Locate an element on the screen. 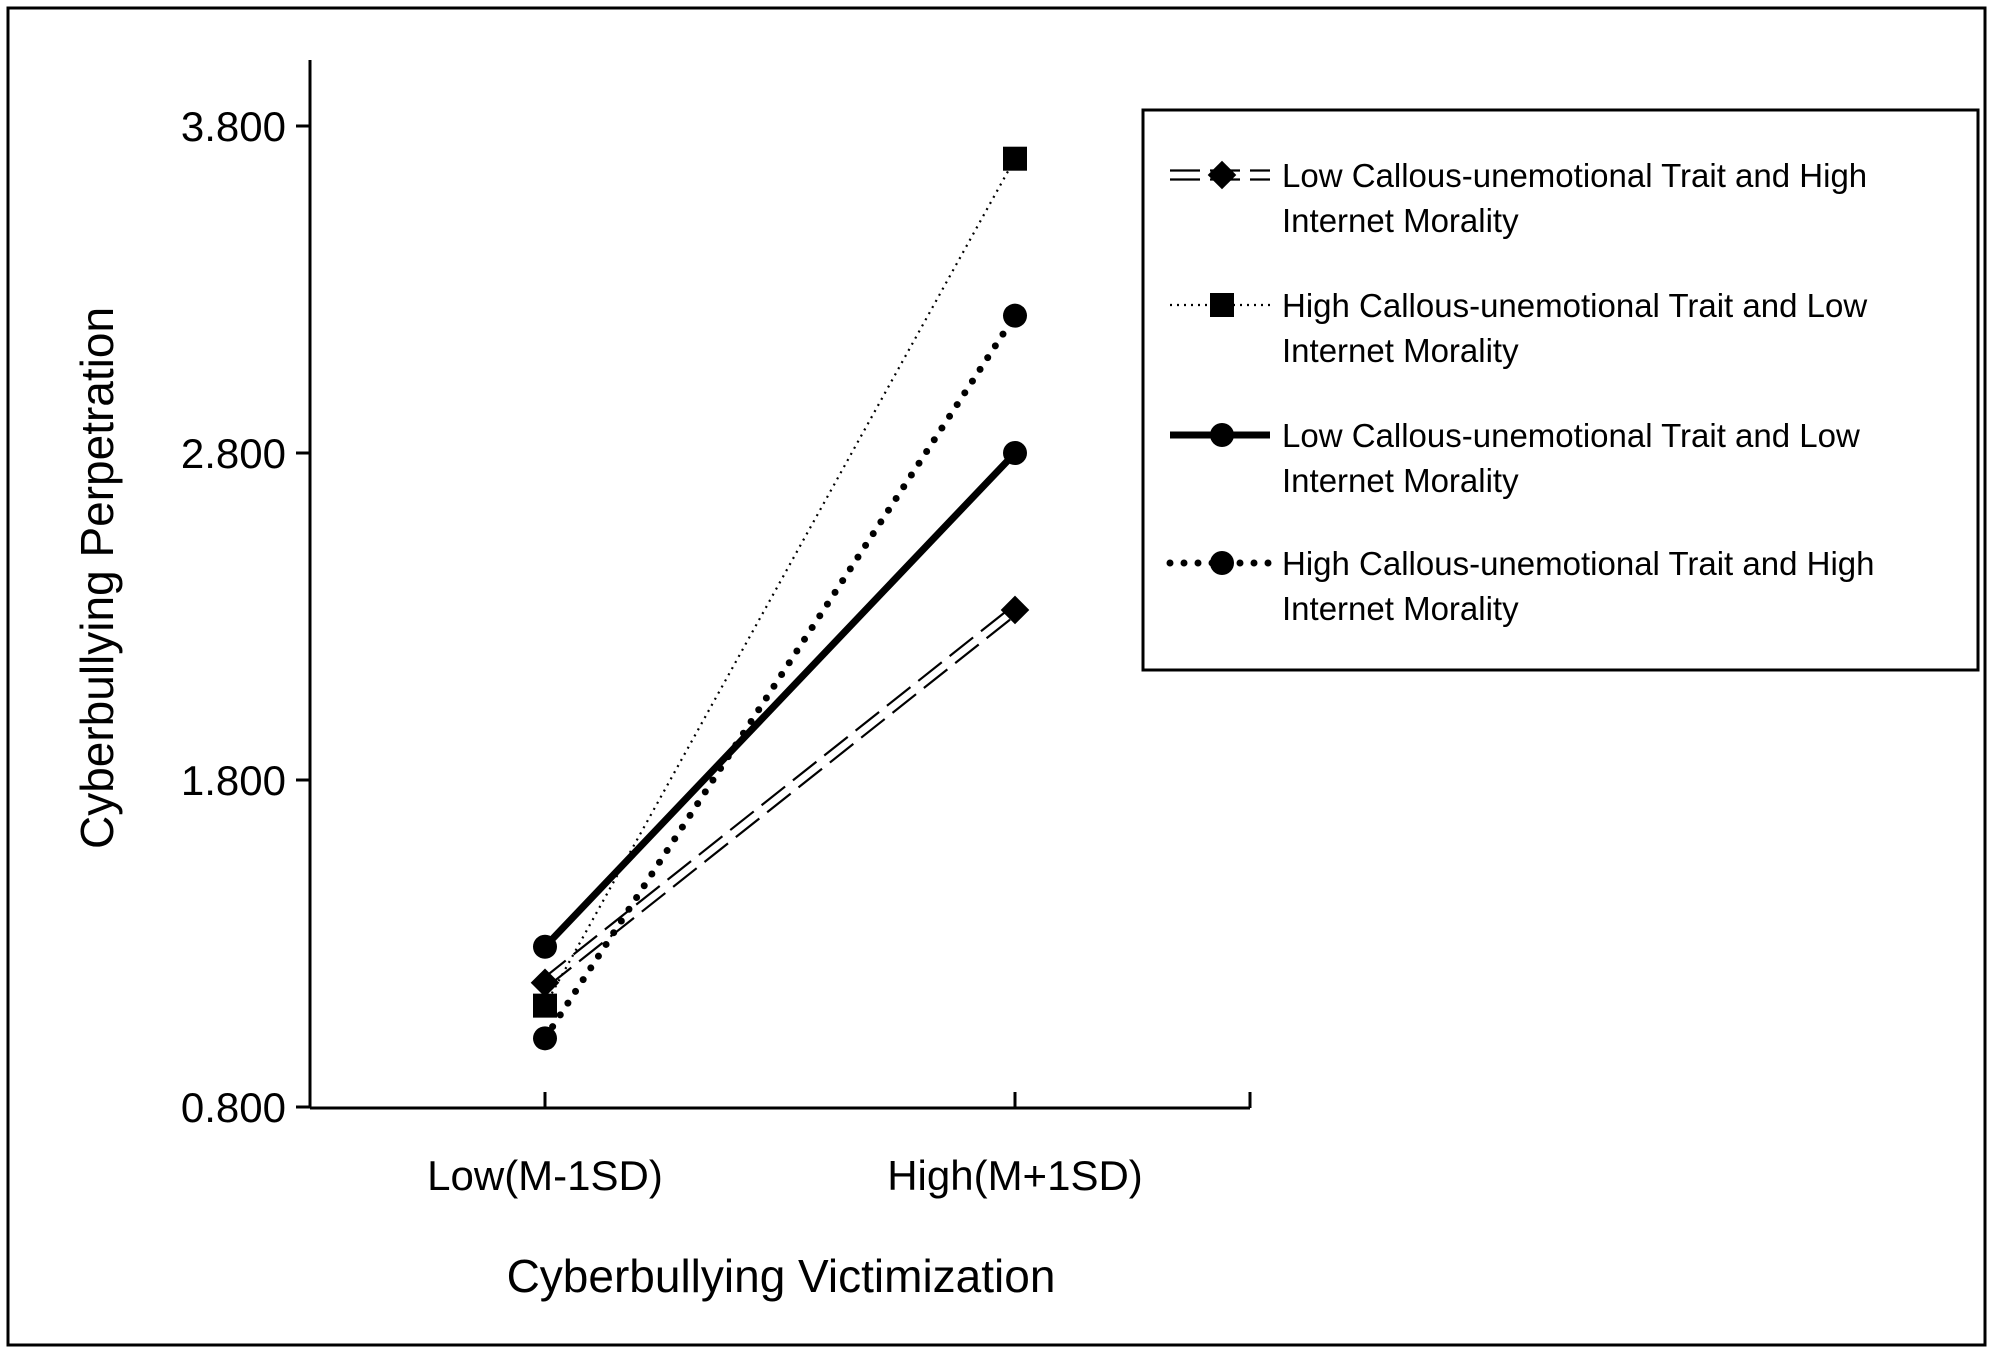 The image size is (1995, 1353). y-axis: 0.800 1.800 2.800 3.800 is located at coordinates (246, 595).